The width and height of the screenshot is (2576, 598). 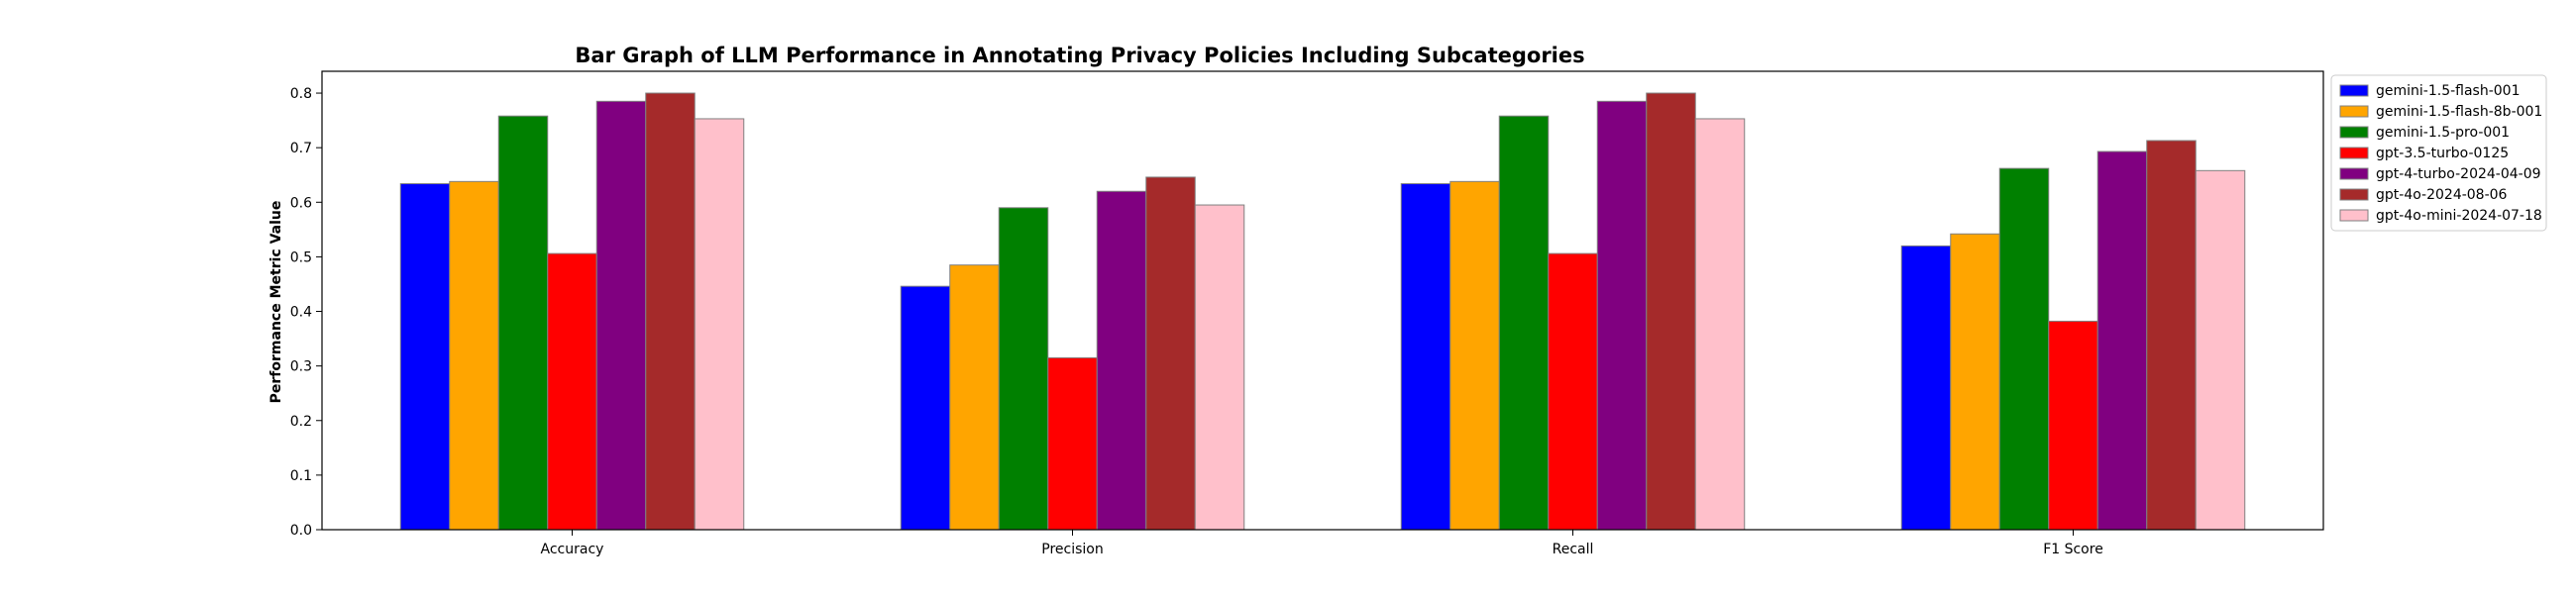 What do you see at coordinates (301, 313) in the screenshot?
I see `y-tick-label: 0.4` at bounding box center [301, 313].